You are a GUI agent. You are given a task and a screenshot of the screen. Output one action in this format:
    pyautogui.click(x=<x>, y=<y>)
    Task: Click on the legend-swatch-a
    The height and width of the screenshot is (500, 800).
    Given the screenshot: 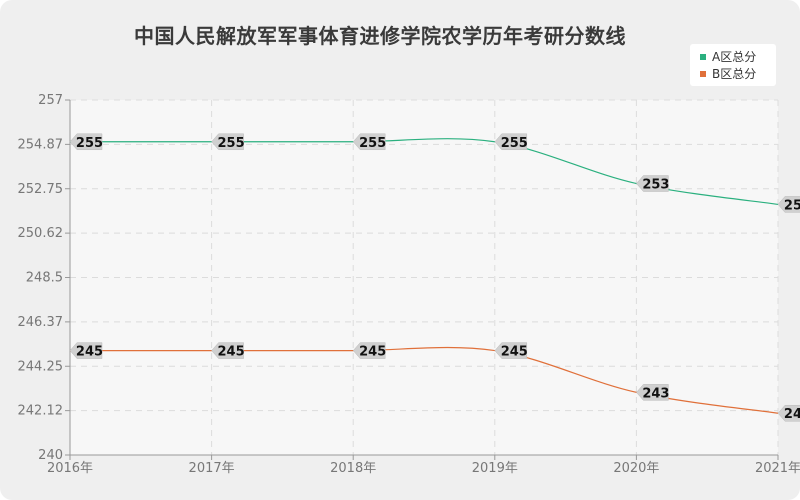 What is the action you would take?
    pyautogui.click(x=703, y=56)
    